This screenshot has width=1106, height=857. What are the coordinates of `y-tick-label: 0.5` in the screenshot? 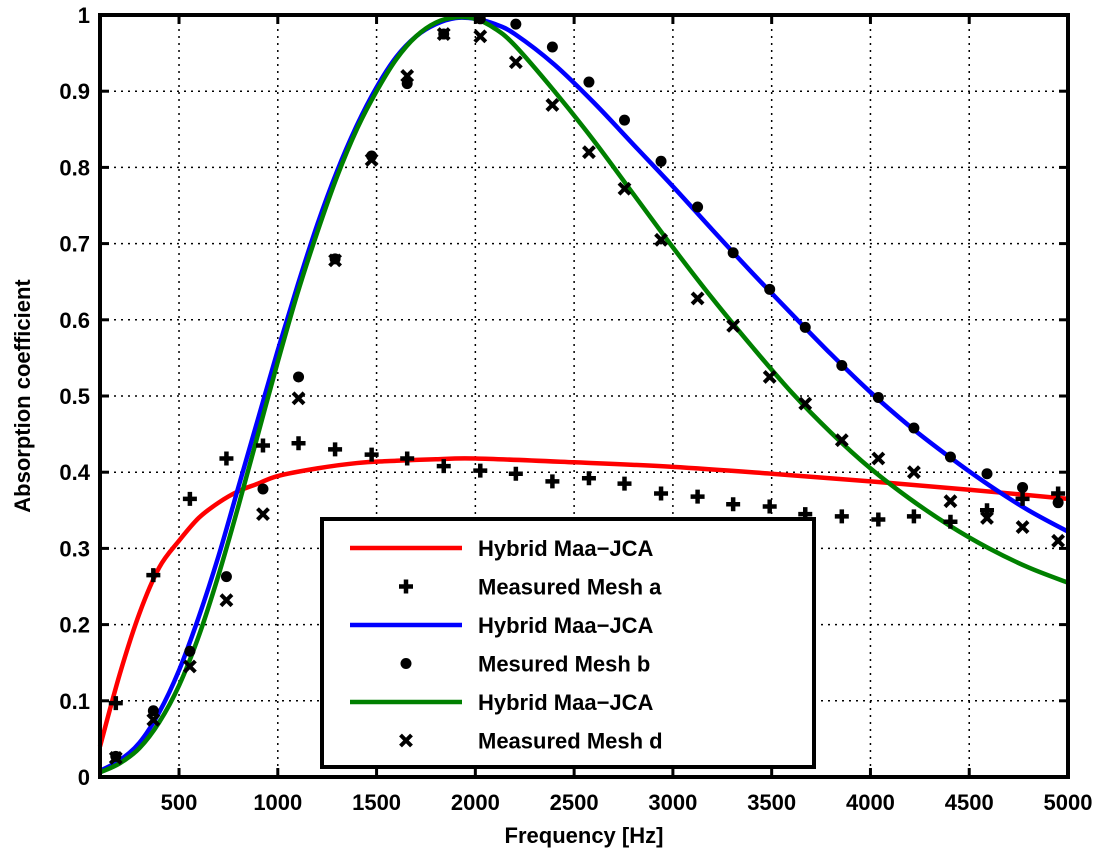 It's located at (74, 396).